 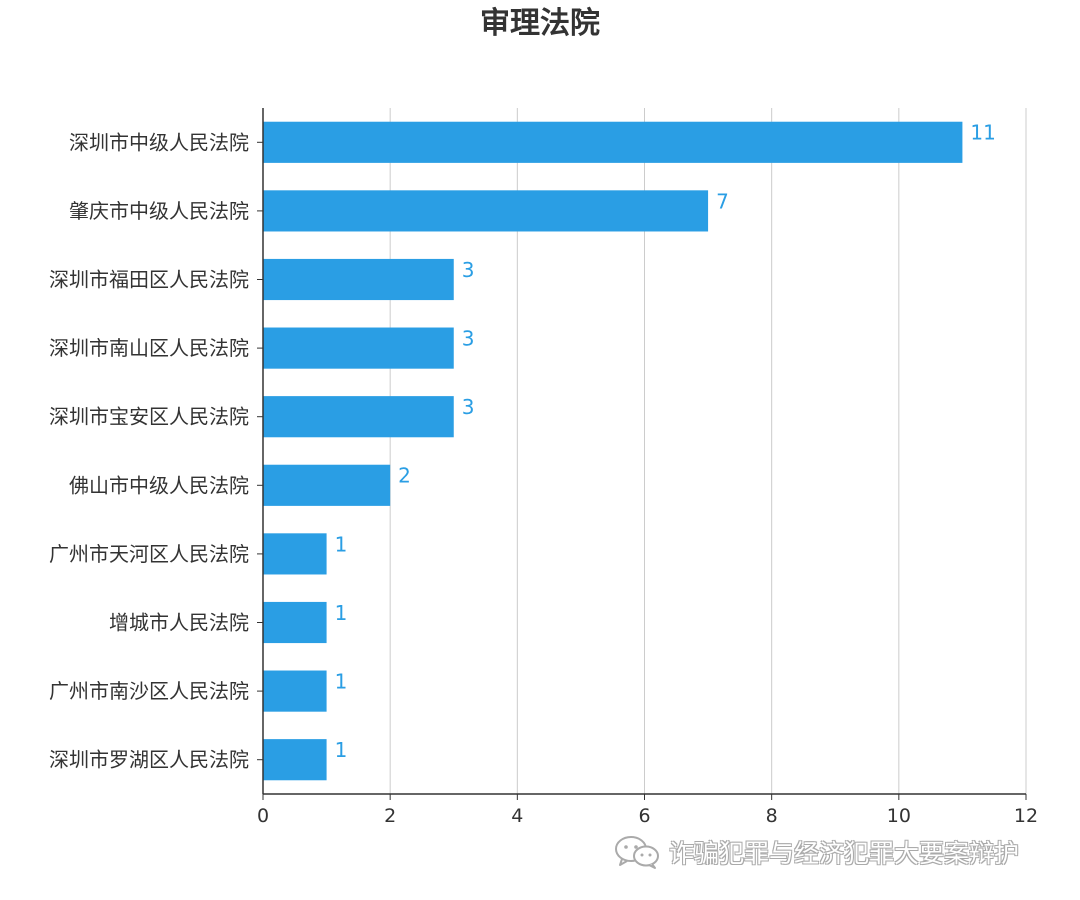 What do you see at coordinates (644, 816) in the screenshot?
I see `x-tick-label: 6` at bounding box center [644, 816].